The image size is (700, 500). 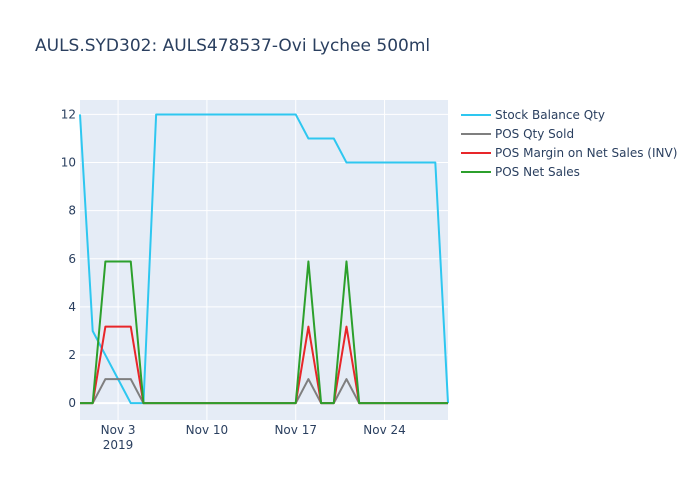 I want to click on legend-item: POS Net Sales, so click(x=520, y=172).